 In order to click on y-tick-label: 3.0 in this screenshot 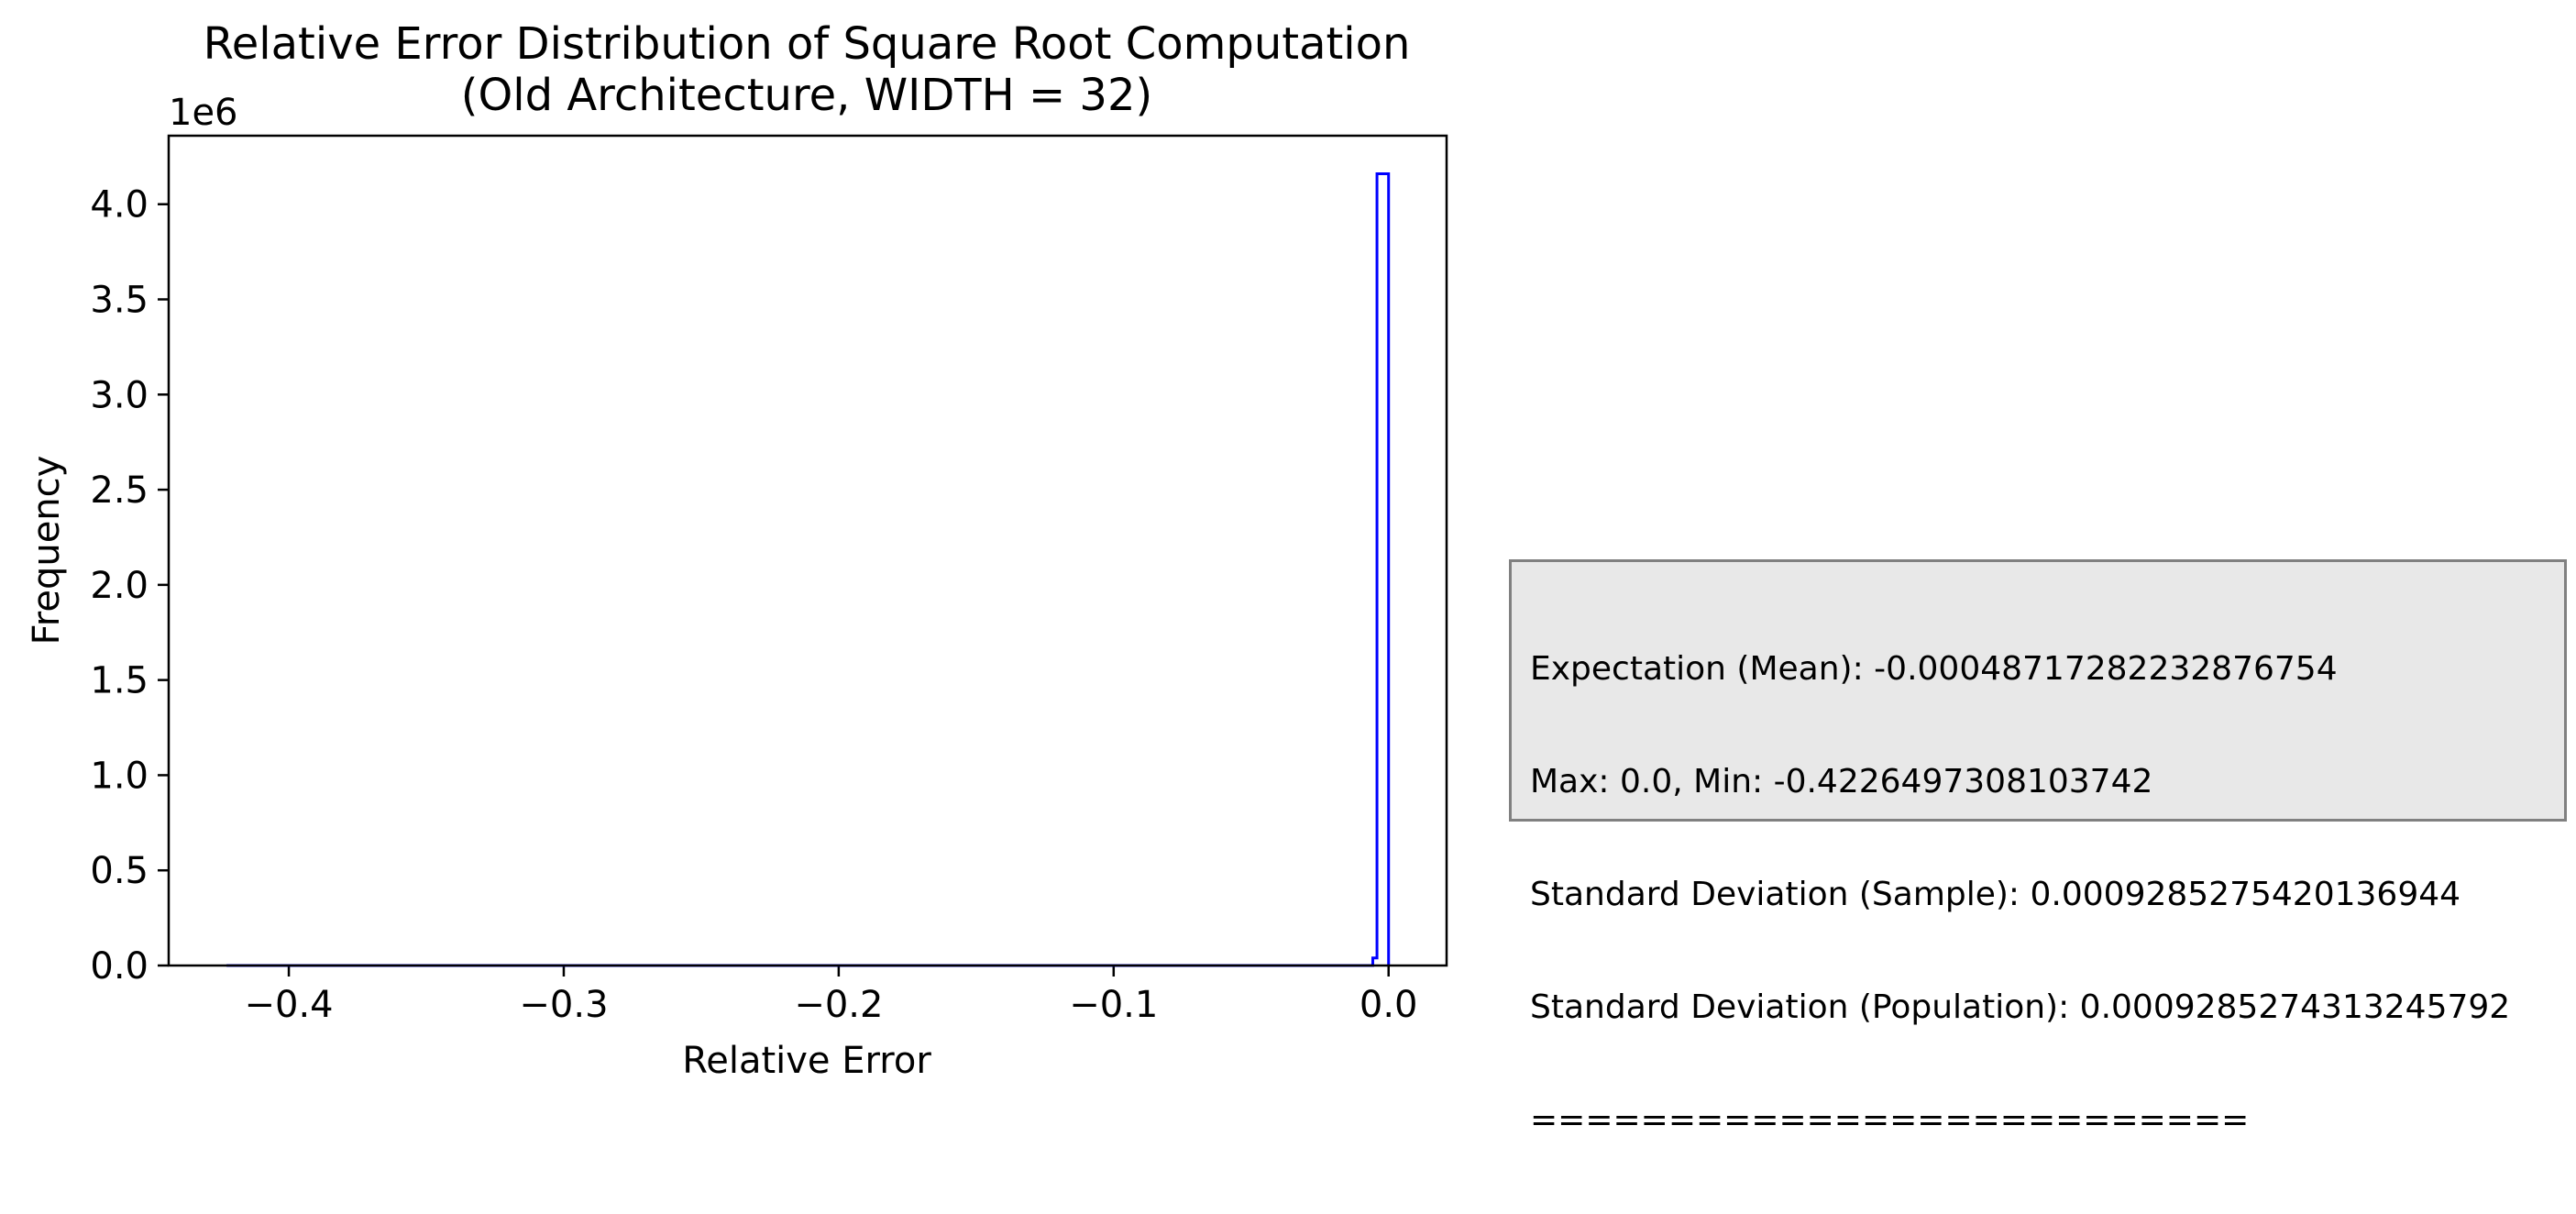, I will do `click(119, 395)`.